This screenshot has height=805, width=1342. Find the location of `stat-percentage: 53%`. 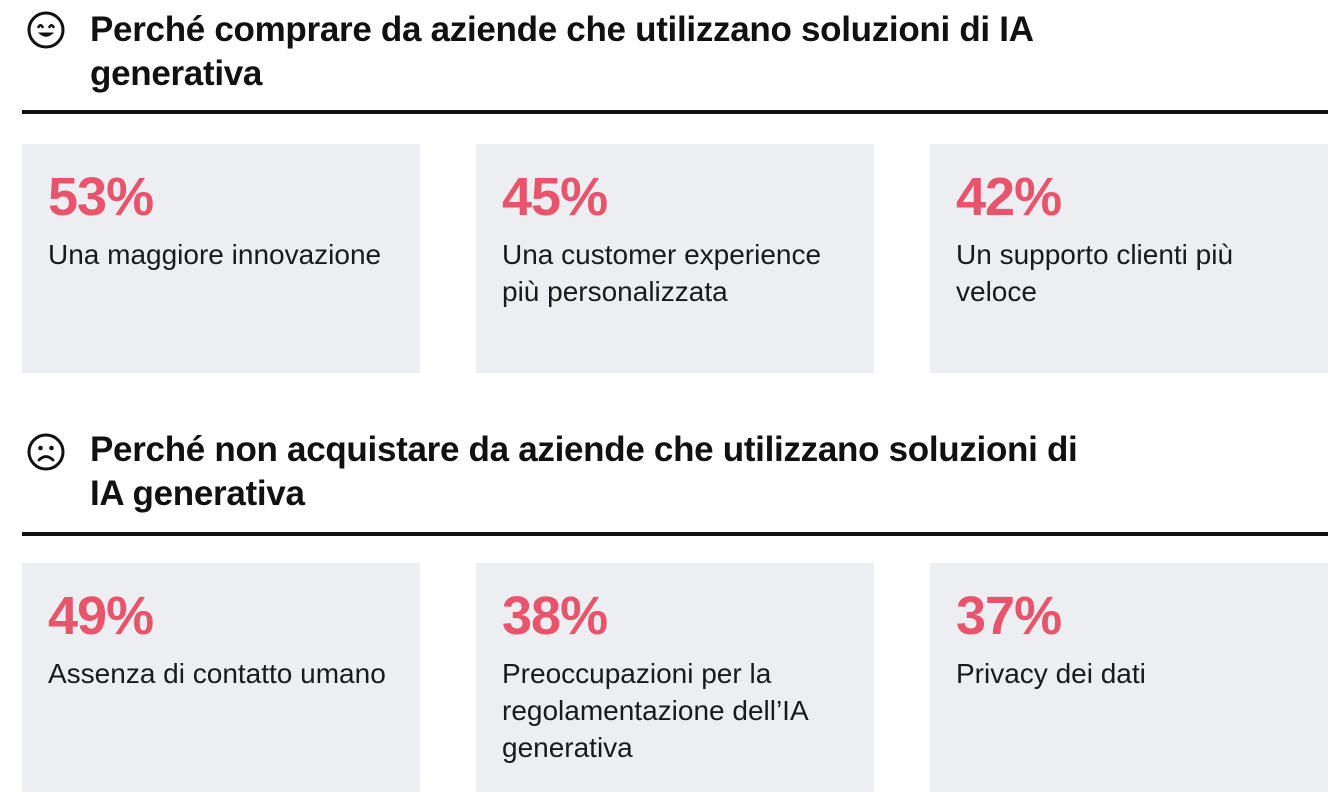

stat-percentage: 53% is located at coordinates (101, 197).